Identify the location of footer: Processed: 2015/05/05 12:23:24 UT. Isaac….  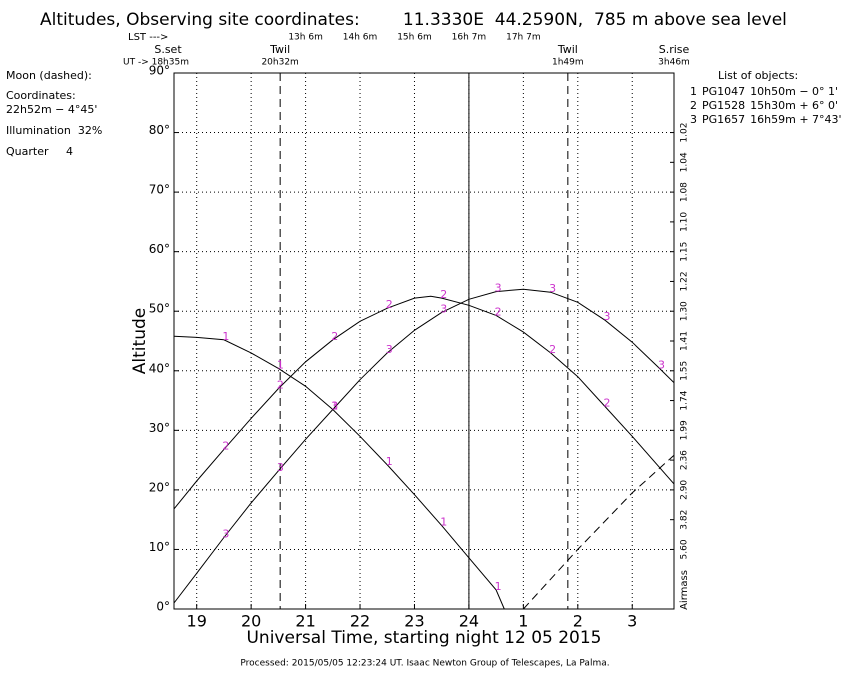
(424, 664).